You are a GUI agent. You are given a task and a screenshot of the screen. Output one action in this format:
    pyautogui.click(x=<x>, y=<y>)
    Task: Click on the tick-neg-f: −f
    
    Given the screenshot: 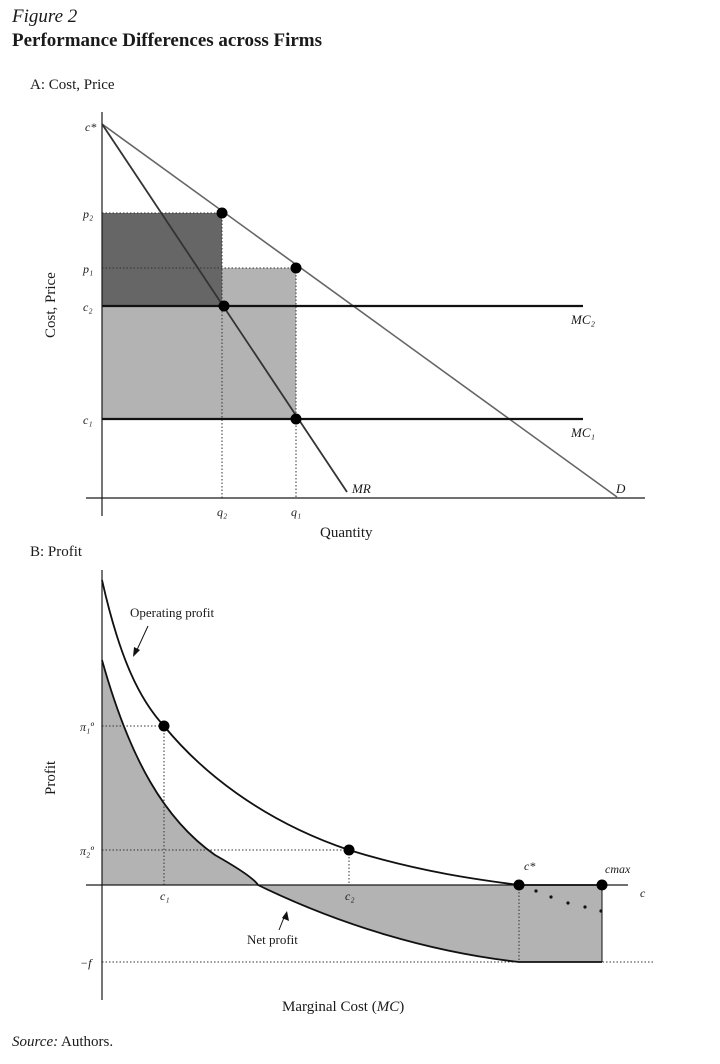 What is the action you would take?
    pyautogui.click(x=86, y=963)
    